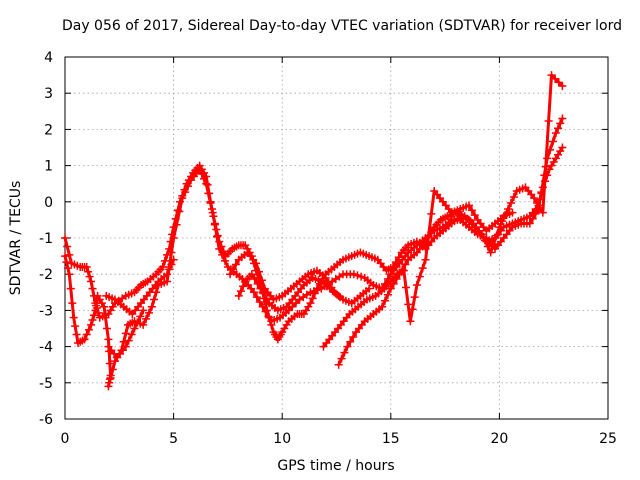 Image resolution: width=640 pixels, height=480 pixels. What do you see at coordinates (48, 130) in the screenshot?
I see `y-tick-label: 2` at bounding box center [48, 130].